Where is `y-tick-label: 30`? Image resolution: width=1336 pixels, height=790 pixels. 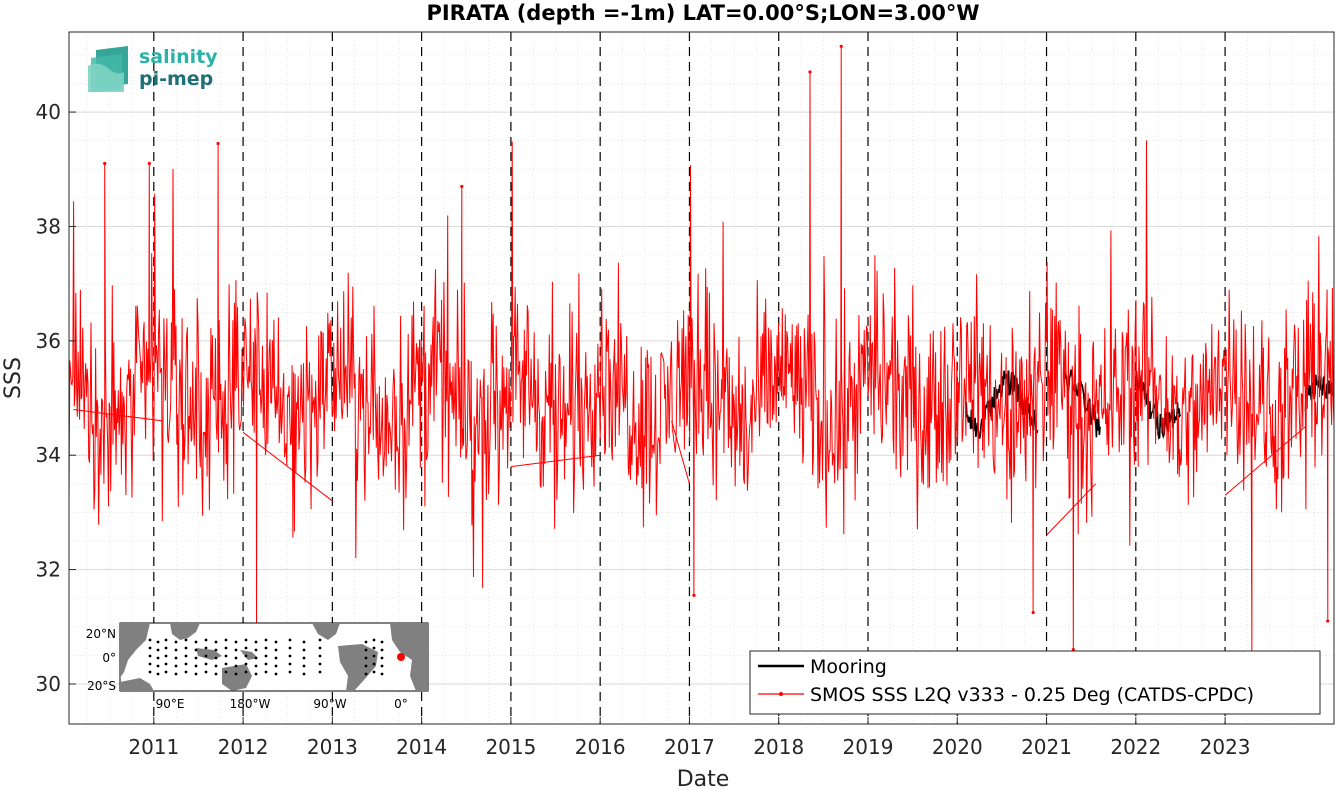 y-tick-label: 30 is located at coordinates (48, 684).